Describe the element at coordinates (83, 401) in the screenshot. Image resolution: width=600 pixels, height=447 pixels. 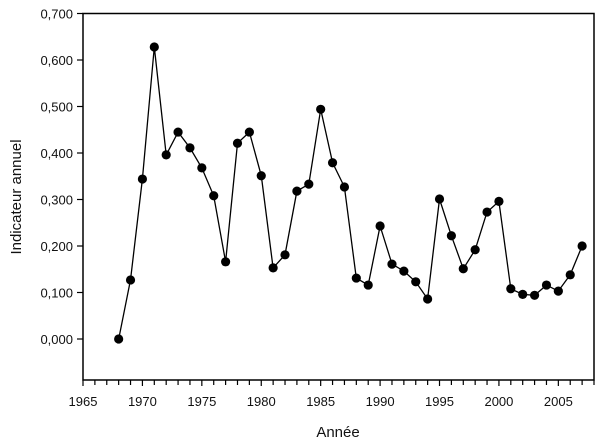
I see `x-tick-label: 1965` at that location.